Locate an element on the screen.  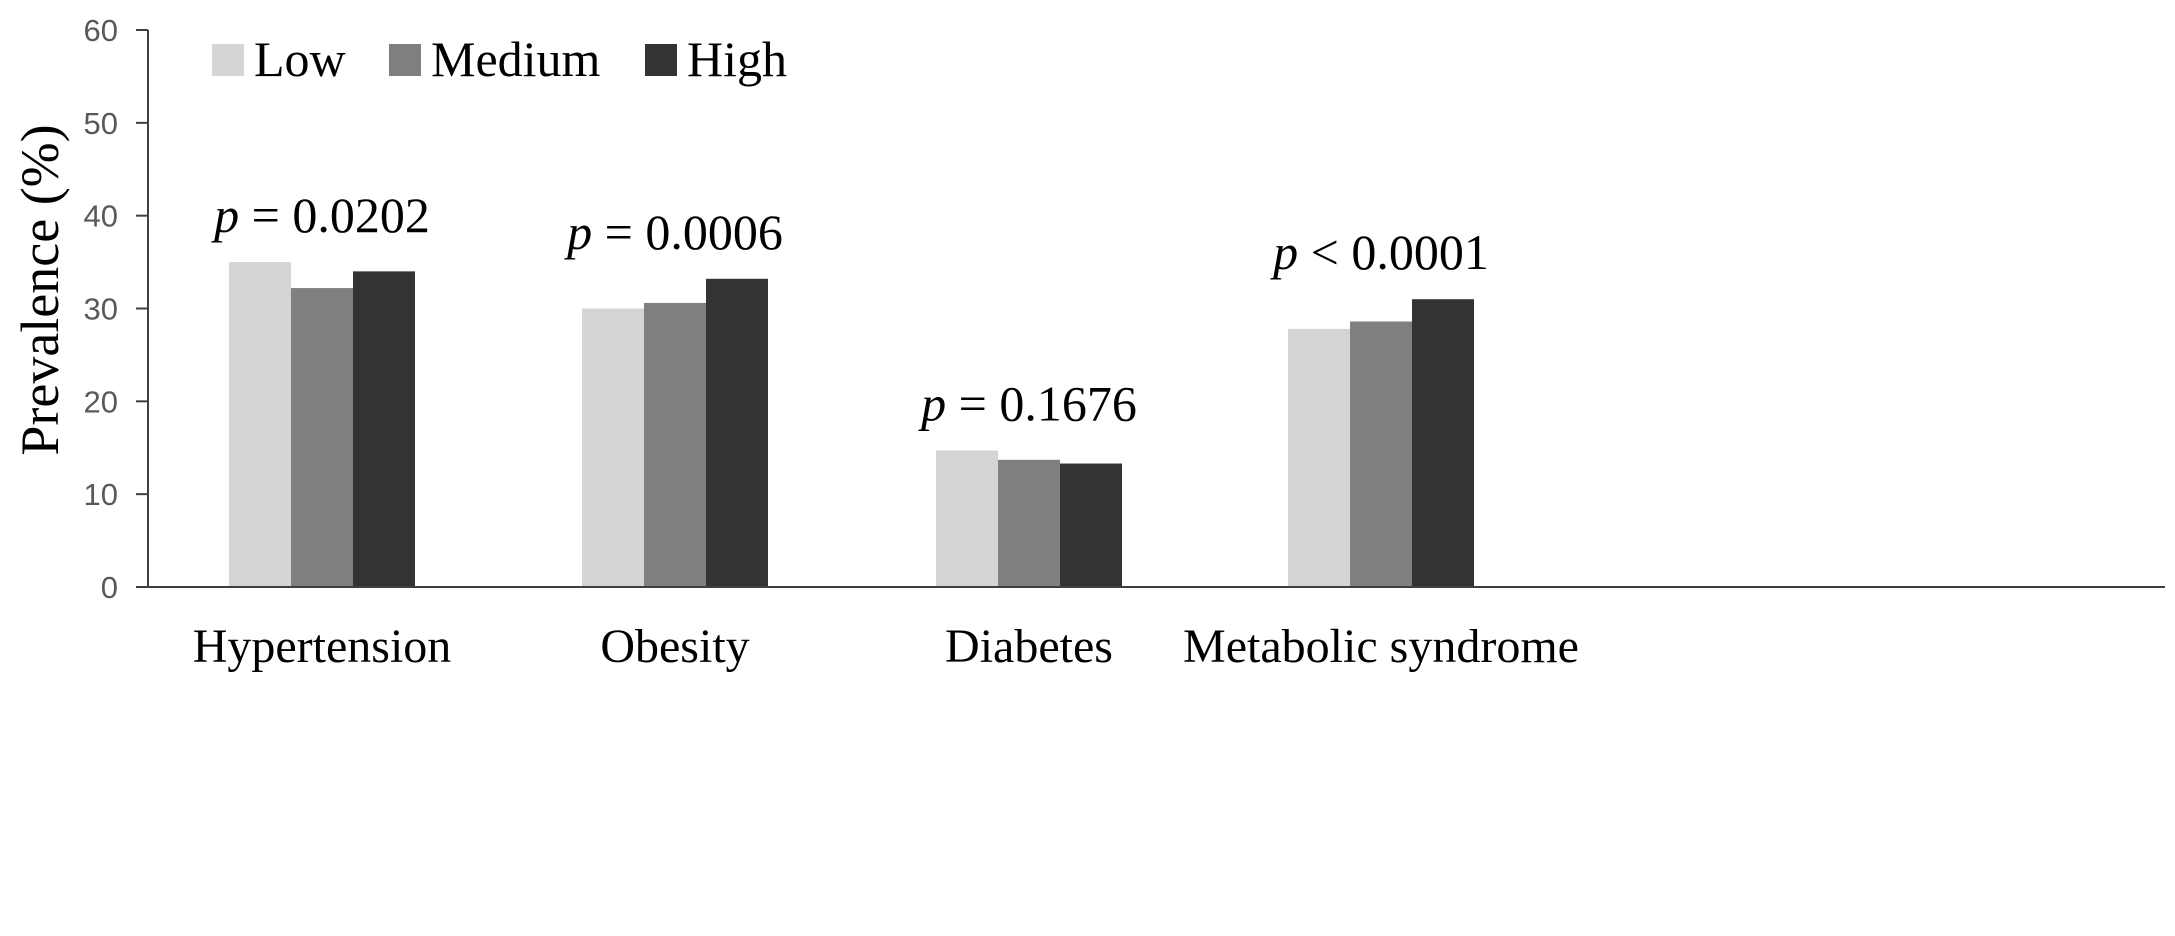
y-tick-label: 40 is located at coordinates (101, 216).